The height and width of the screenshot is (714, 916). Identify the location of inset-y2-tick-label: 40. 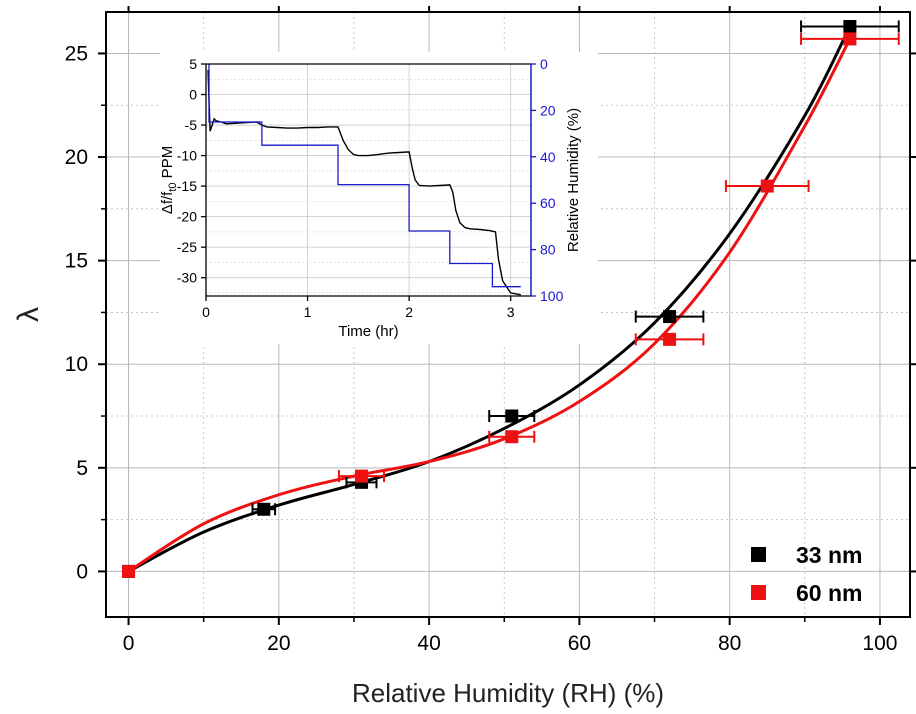
(548, 157).